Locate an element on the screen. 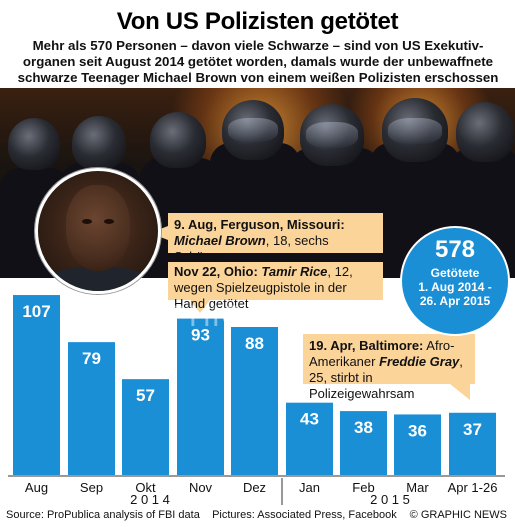 The width and height of the screenshot is (515, 527). bar-value-3: 93 is located at coordinates (200, 335).